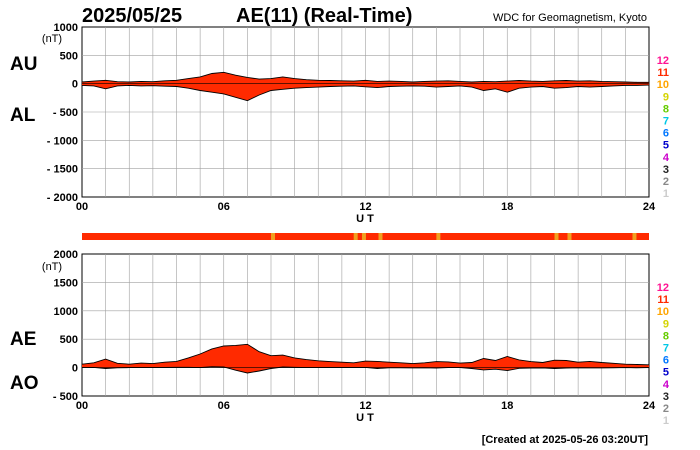  Describe the element at coordinates (62, 198) in the screenshot. I see `au-al-y-tick-label: - 2000` at that location.